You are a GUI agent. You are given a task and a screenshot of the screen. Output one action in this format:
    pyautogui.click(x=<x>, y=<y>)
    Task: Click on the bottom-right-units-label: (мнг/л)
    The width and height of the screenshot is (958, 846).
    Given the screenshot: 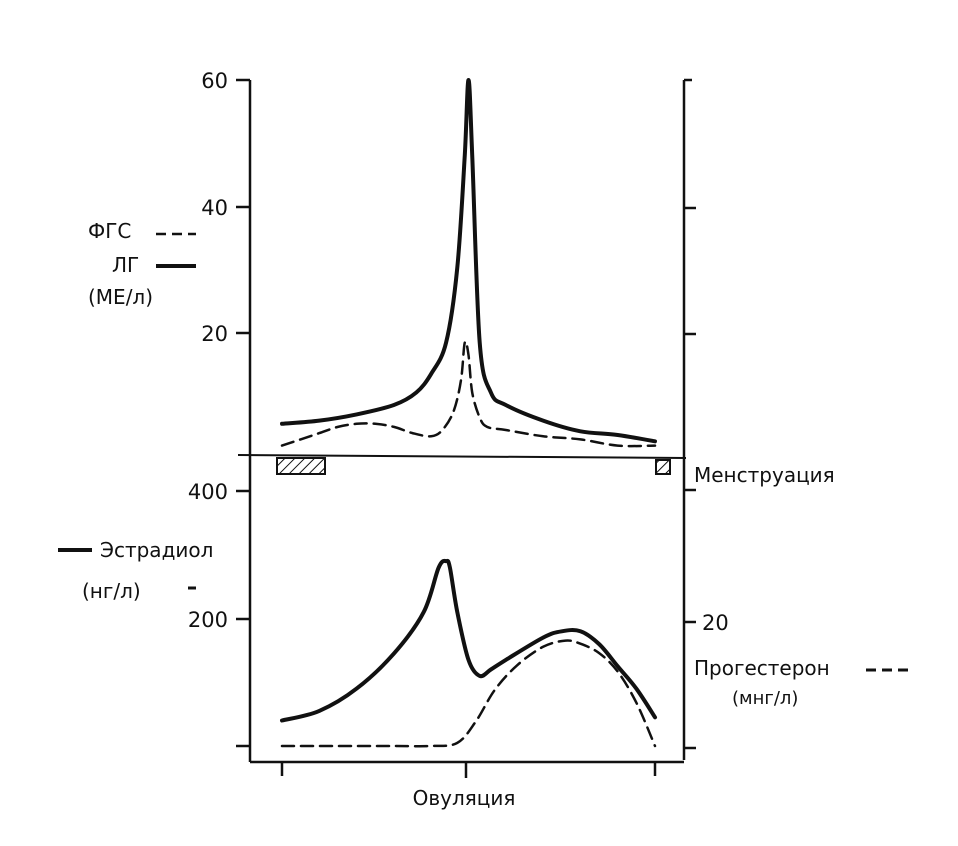 What is the action you would take?
    pyautogui.click(x=765, y=698)
    